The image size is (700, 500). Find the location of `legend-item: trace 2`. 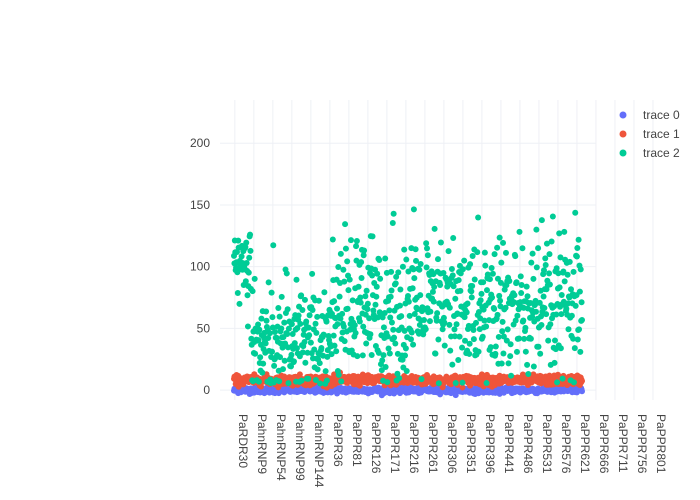

legend-item: trace 2 is located at coordinates (650, 153).